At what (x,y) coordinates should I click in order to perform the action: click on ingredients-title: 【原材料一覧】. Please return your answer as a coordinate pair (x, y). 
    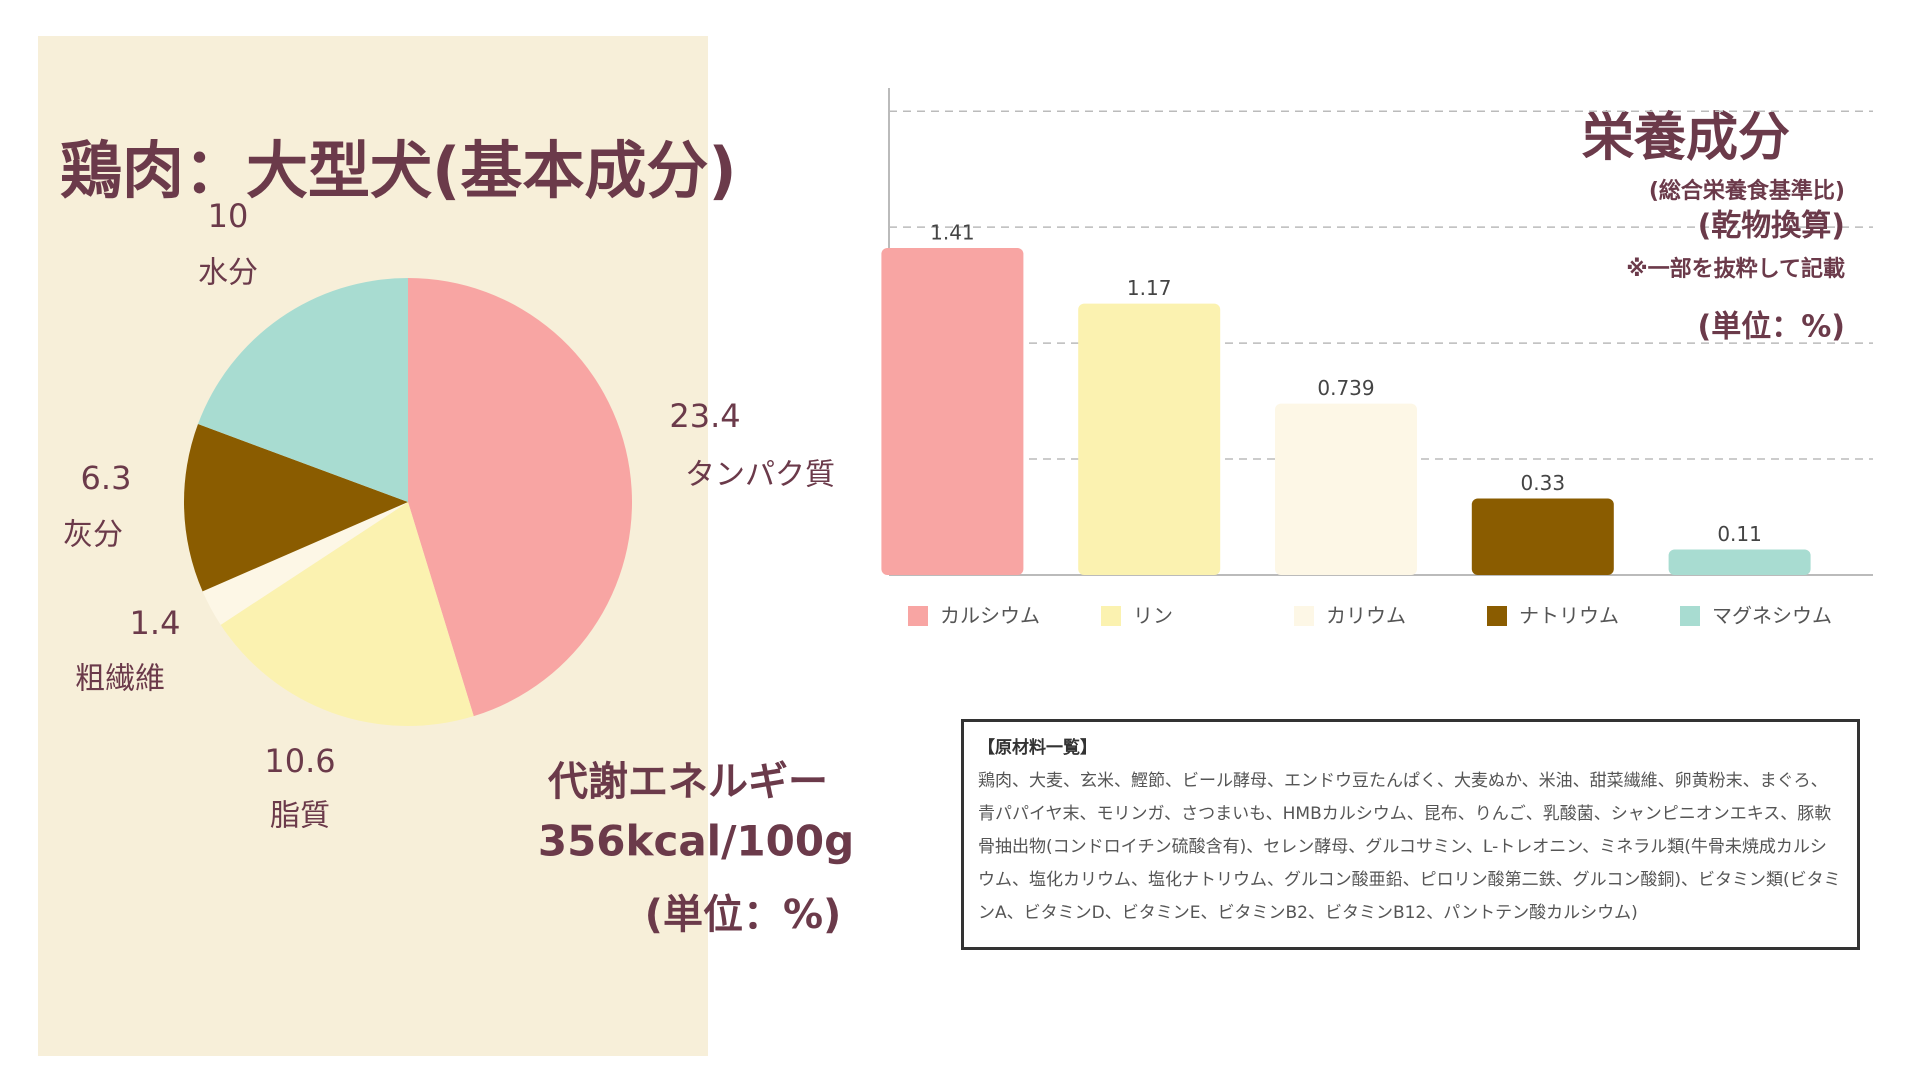
    Looking at the image, I should click on (1037, 748).